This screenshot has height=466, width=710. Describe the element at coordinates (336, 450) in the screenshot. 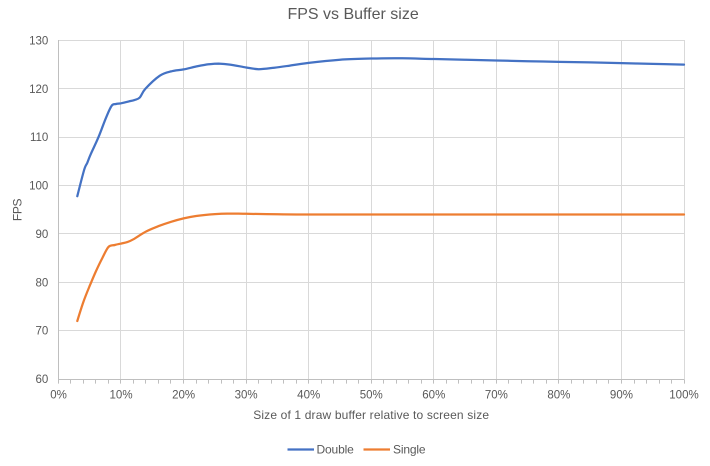

I see `svg-text: Double` at that location.